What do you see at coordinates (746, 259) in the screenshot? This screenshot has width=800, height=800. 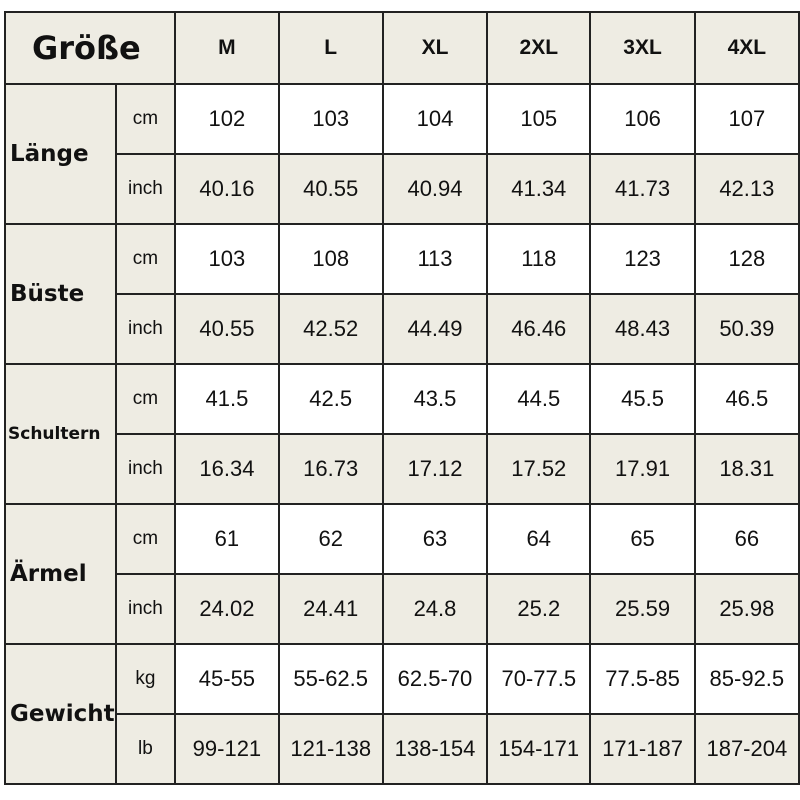 I see `value-cell: 128` at bounding box center [746, 259].